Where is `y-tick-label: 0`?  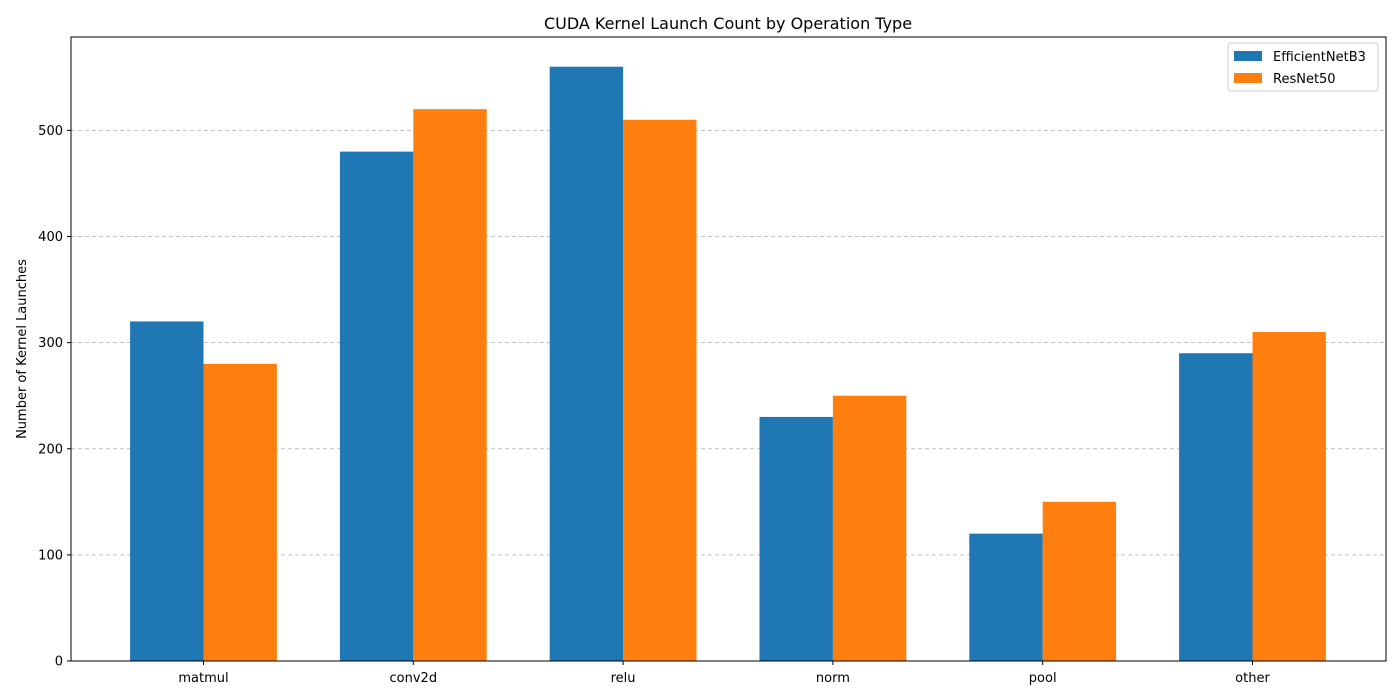
y-tick-label: 0 is located at coordinates (59, 662).